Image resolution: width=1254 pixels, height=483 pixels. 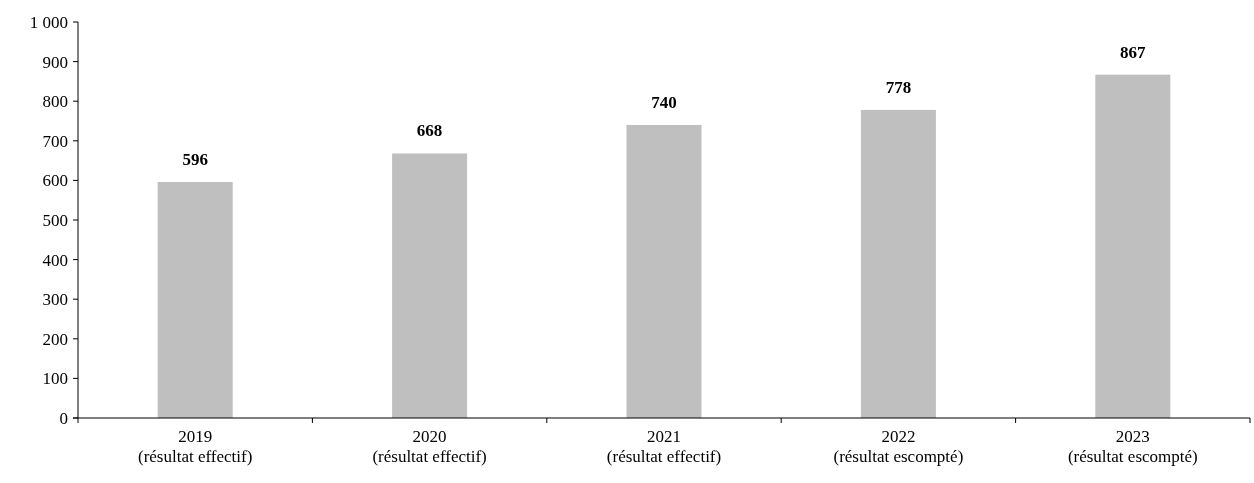 I want to click on x-tick-label: 2021 (résultat effectif), so click(x=664, y=446).